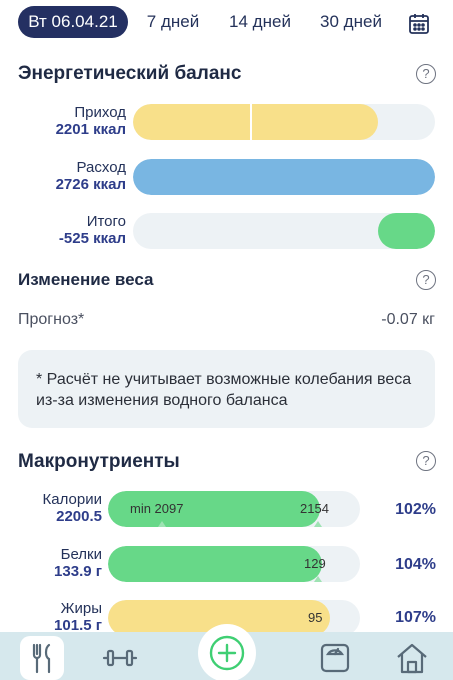  I want to click on dumbbell-icon, so click(120, 658).